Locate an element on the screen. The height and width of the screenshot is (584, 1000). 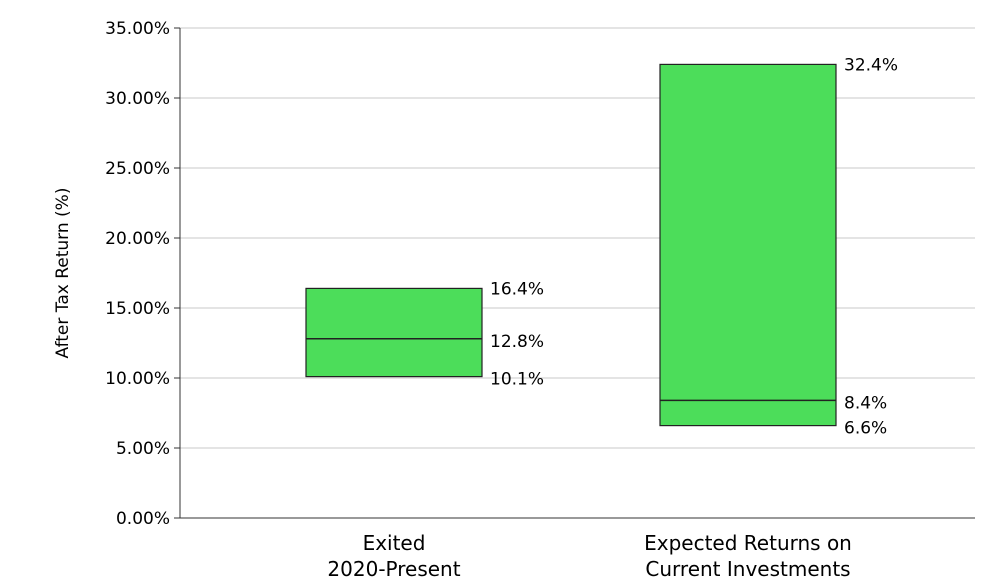
data-label-high: 16.4% is located at coordinates (517, 289).